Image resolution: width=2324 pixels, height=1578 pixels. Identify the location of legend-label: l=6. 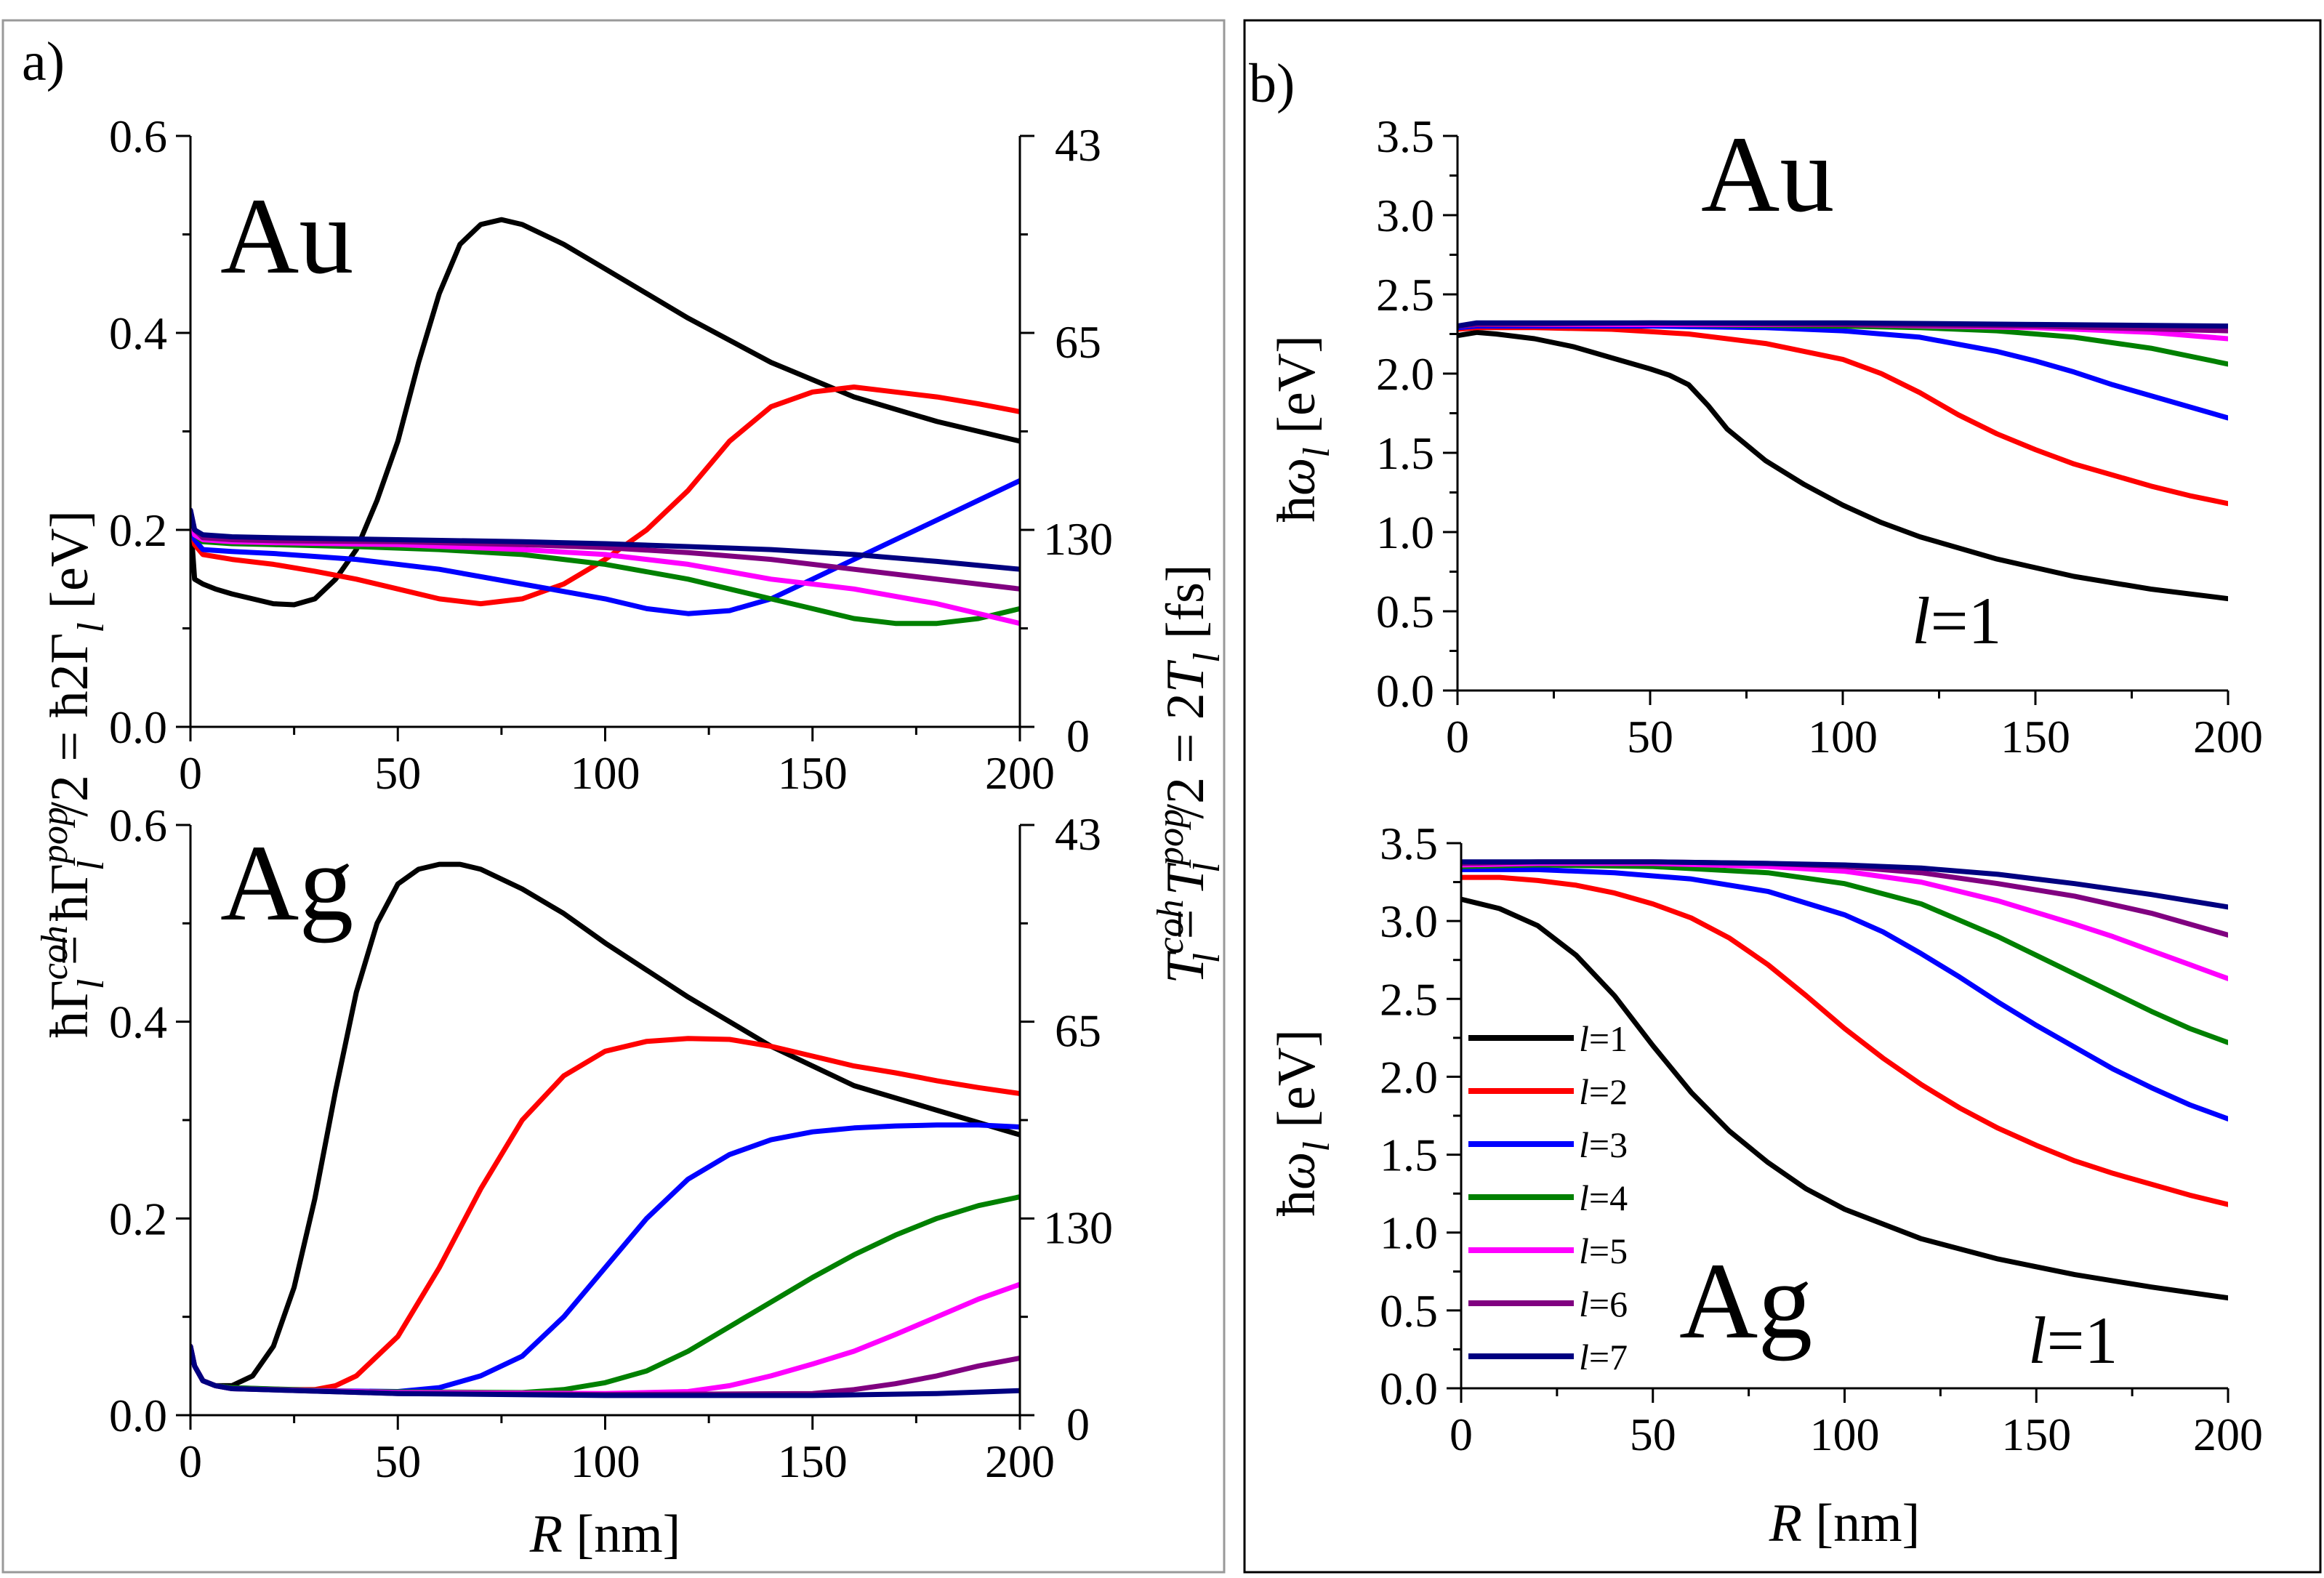
(1603, 1304).